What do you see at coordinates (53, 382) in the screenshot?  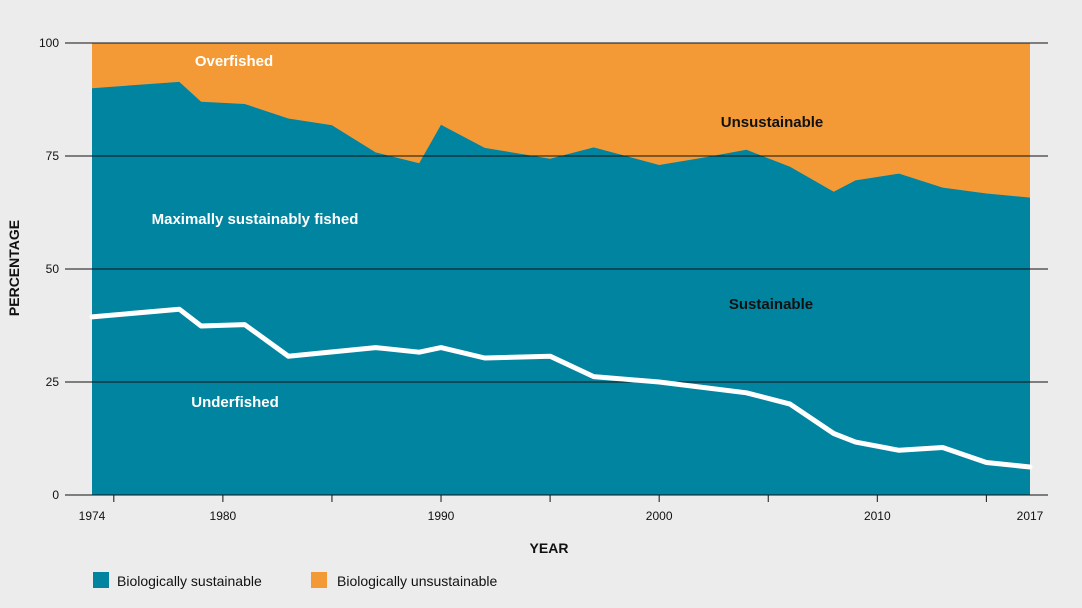 I see `y-tick-label: 25` at bounding box center [53, 382].